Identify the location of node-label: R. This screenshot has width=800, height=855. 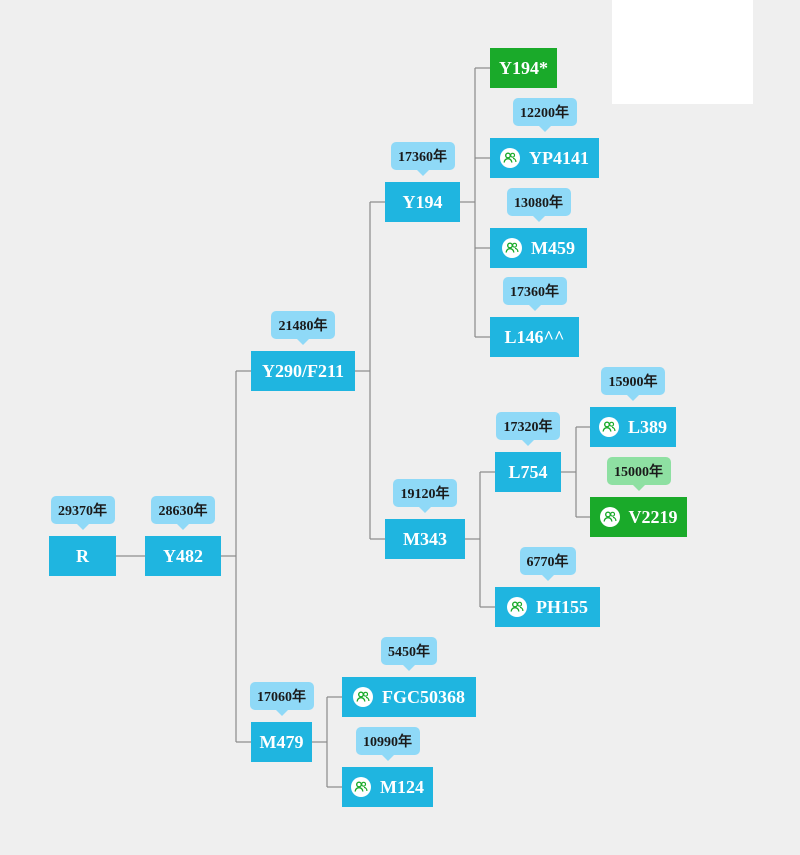
(82, 555).